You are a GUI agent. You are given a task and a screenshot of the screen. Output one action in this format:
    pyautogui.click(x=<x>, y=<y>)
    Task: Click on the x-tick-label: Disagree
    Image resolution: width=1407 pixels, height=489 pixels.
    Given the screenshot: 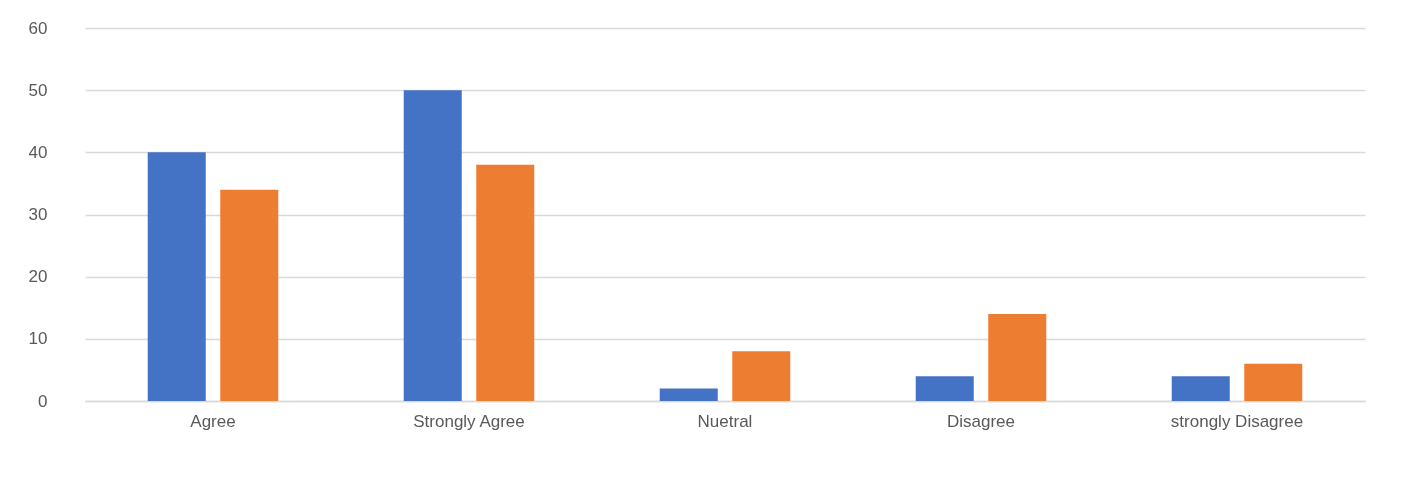 What is the action you would take?
    pyautogui.click(x=981, y=421)
    